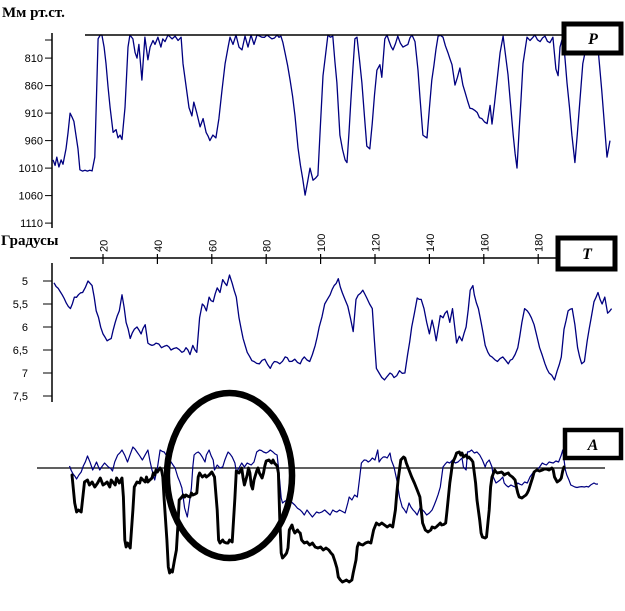  What do you see at coordinates (34, 142) in the screenshot?
I see `pressure-y-tick-label: 960` at bounding box center [34, 142].